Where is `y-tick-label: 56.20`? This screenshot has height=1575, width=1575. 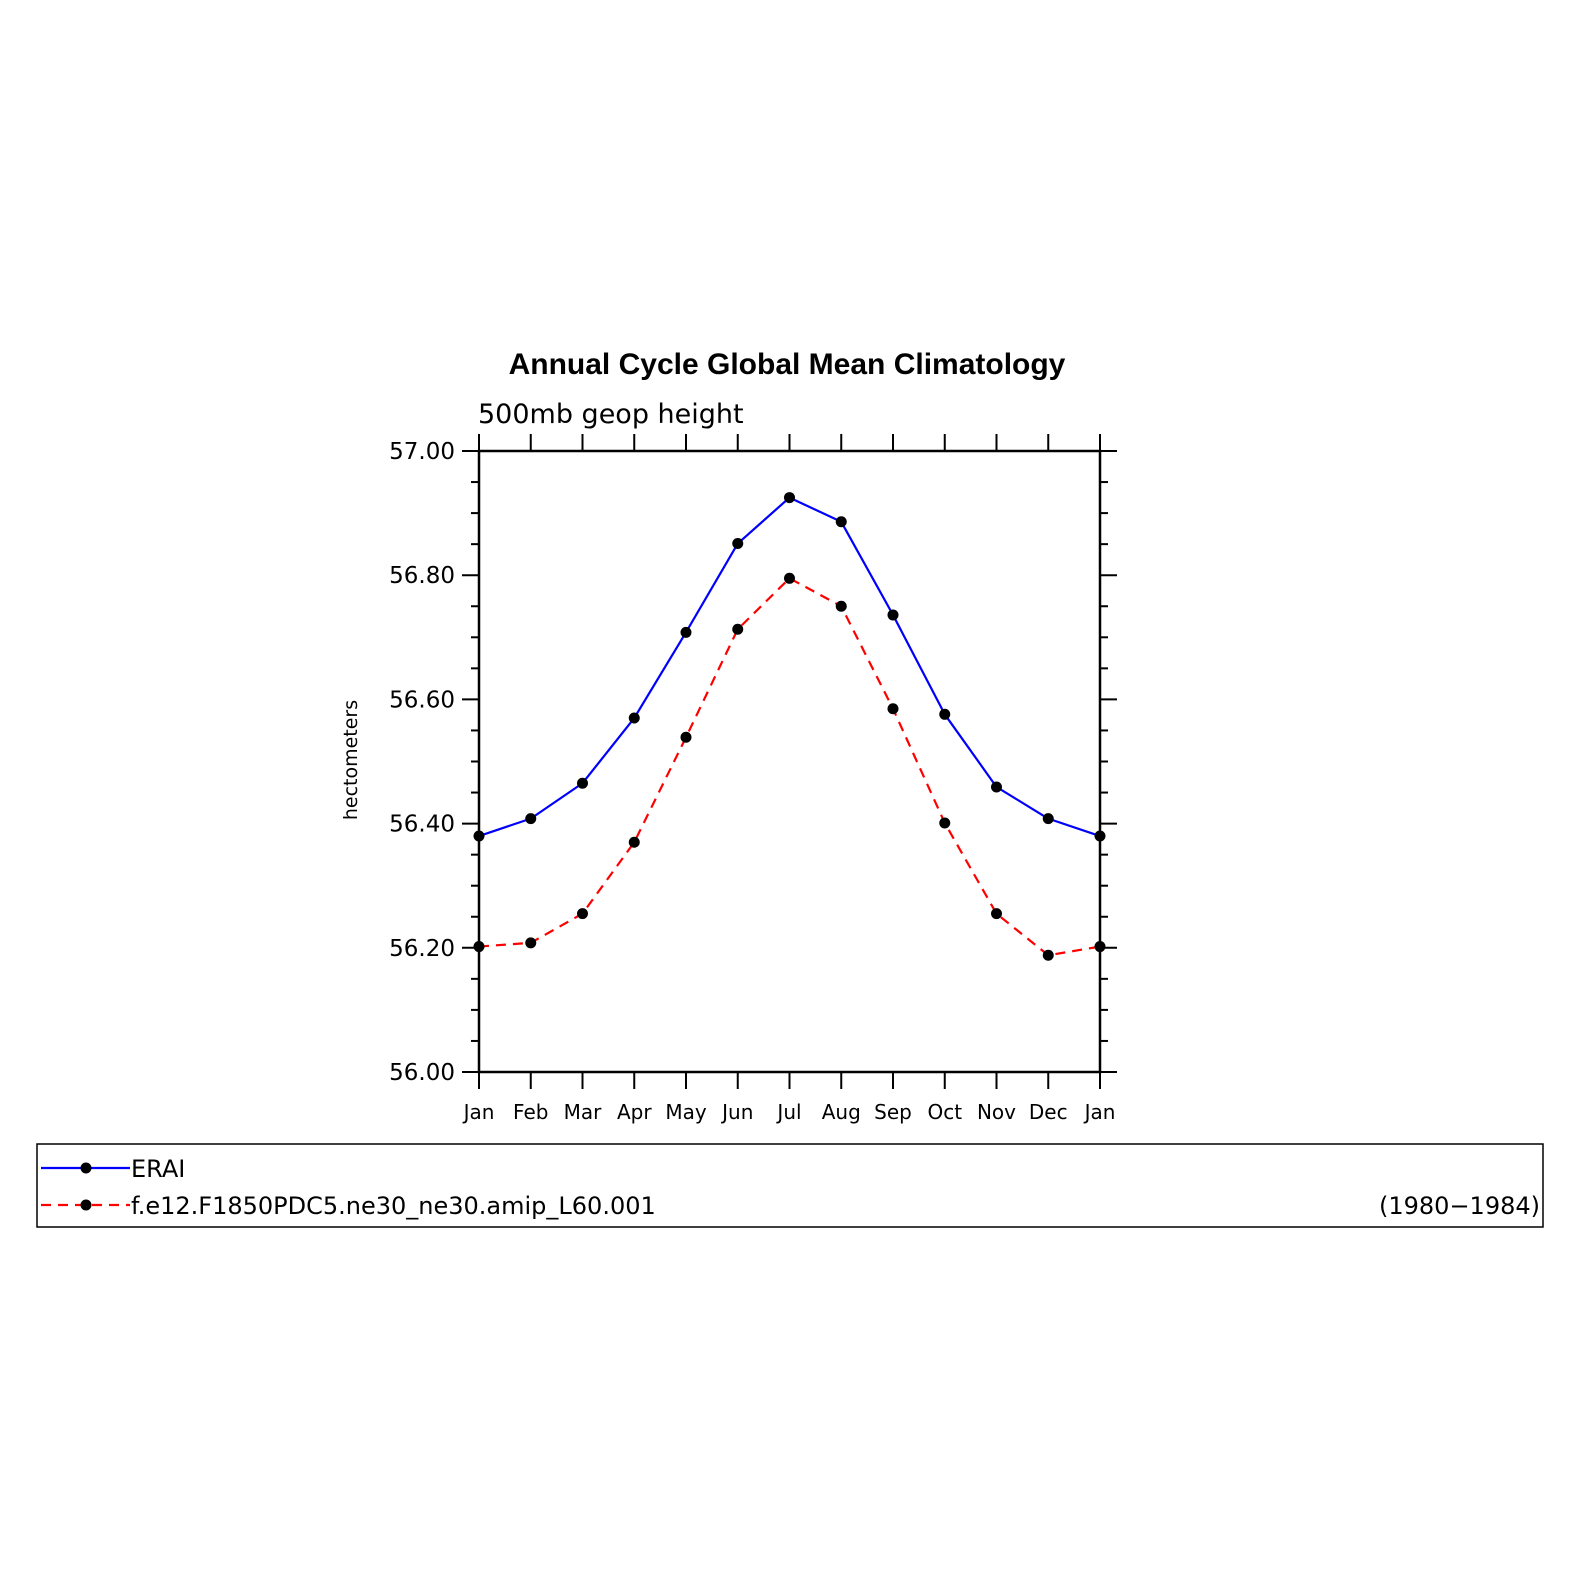 y-tick-label: 56.20 is located at coordinates (422, 949).